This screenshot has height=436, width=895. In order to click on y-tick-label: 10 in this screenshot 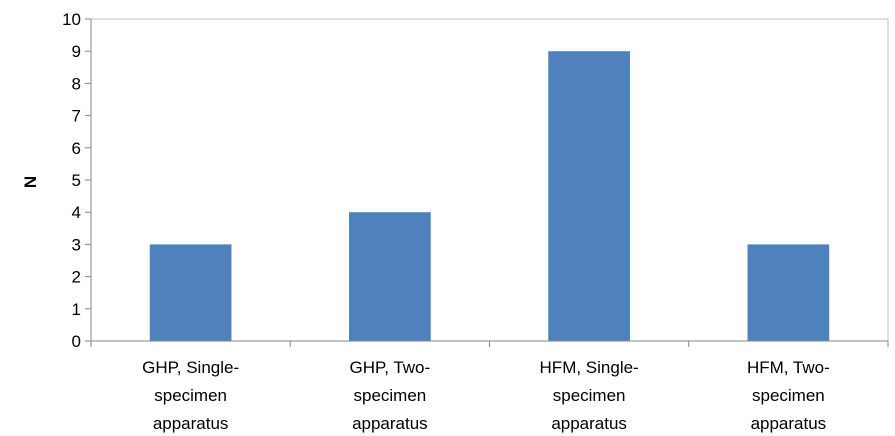, I will do `click(71, 19)`.